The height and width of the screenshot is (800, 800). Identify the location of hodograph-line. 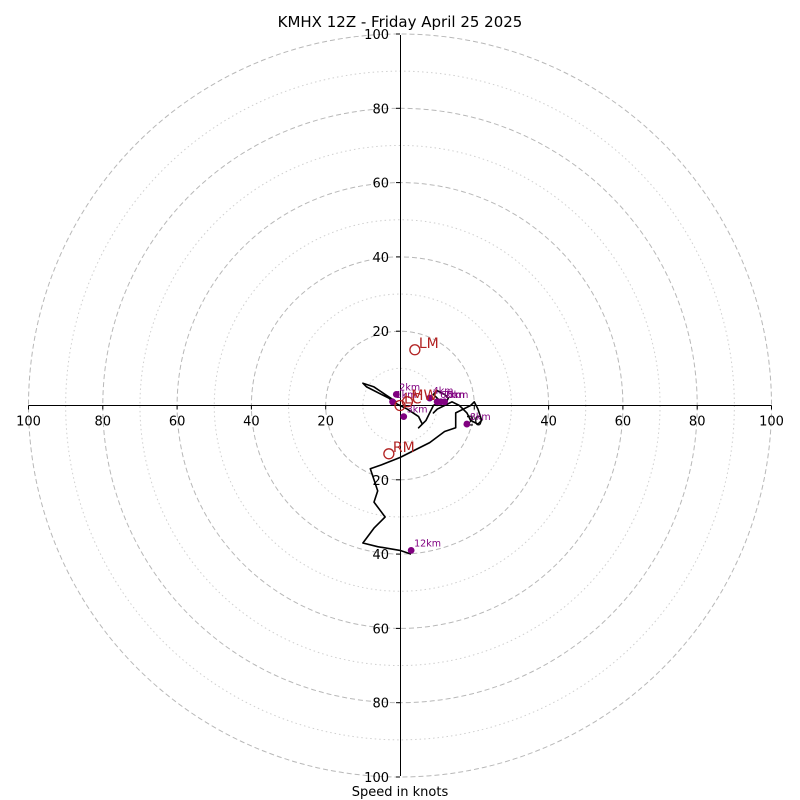
(422, 468).